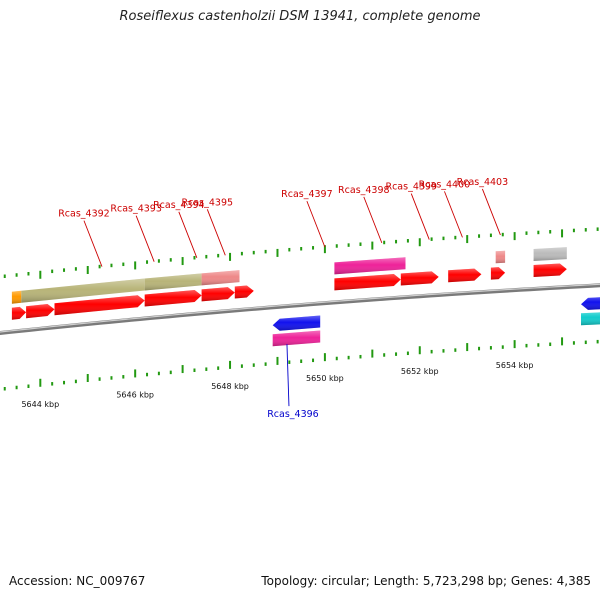 The image size is (600, 600). I want to click on gene-label-text: Rcas_4403, so click(483, 182).